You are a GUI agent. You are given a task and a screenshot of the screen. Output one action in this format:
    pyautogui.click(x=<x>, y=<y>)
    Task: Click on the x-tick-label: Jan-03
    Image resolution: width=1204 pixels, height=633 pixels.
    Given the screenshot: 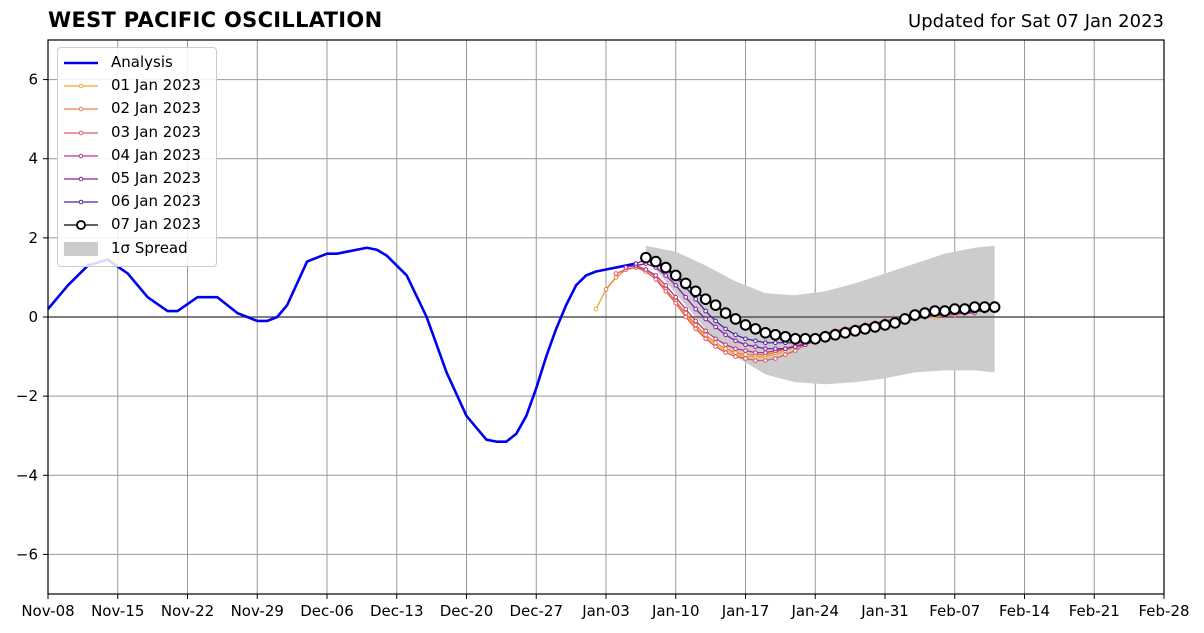 What is the action you would take?
    pyautogui.click(x=605, y=611)
    